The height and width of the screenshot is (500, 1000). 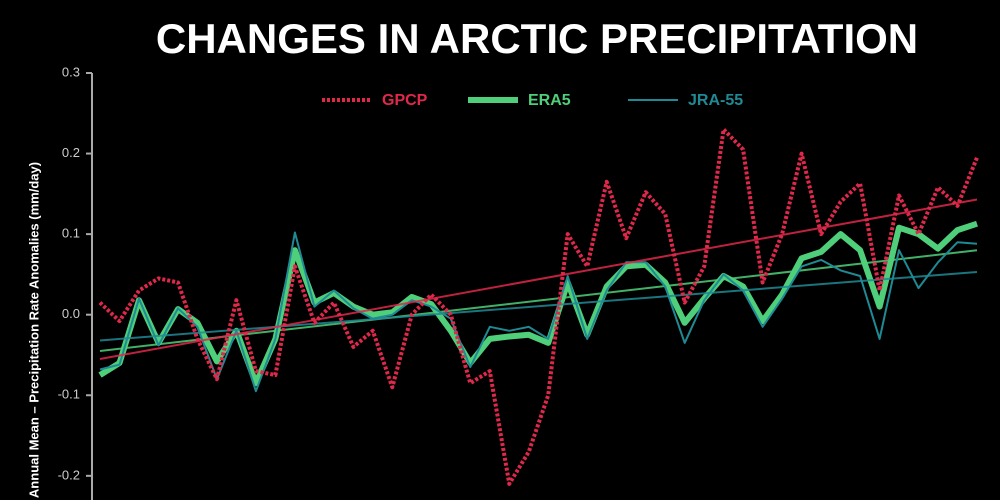 What do you see at coordinates (537, 38) in the screenshot?
I see `chart-title: CHANGES IN ARCTIC PRECIPITATION` at bounding box center [537, 38].